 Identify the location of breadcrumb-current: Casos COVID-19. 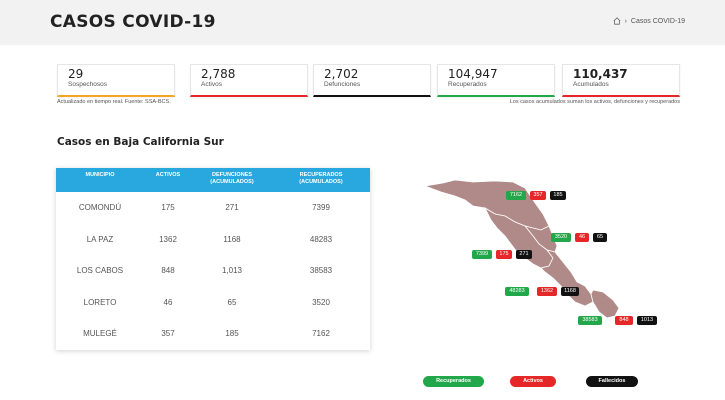
(657, 21).